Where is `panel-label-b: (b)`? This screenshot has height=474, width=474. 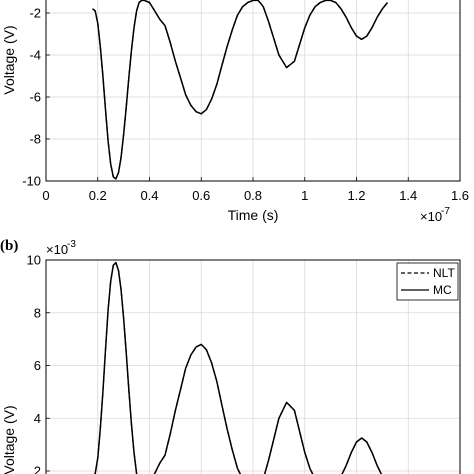 panel-label-b: (b) is located at coordinates (9, 246).